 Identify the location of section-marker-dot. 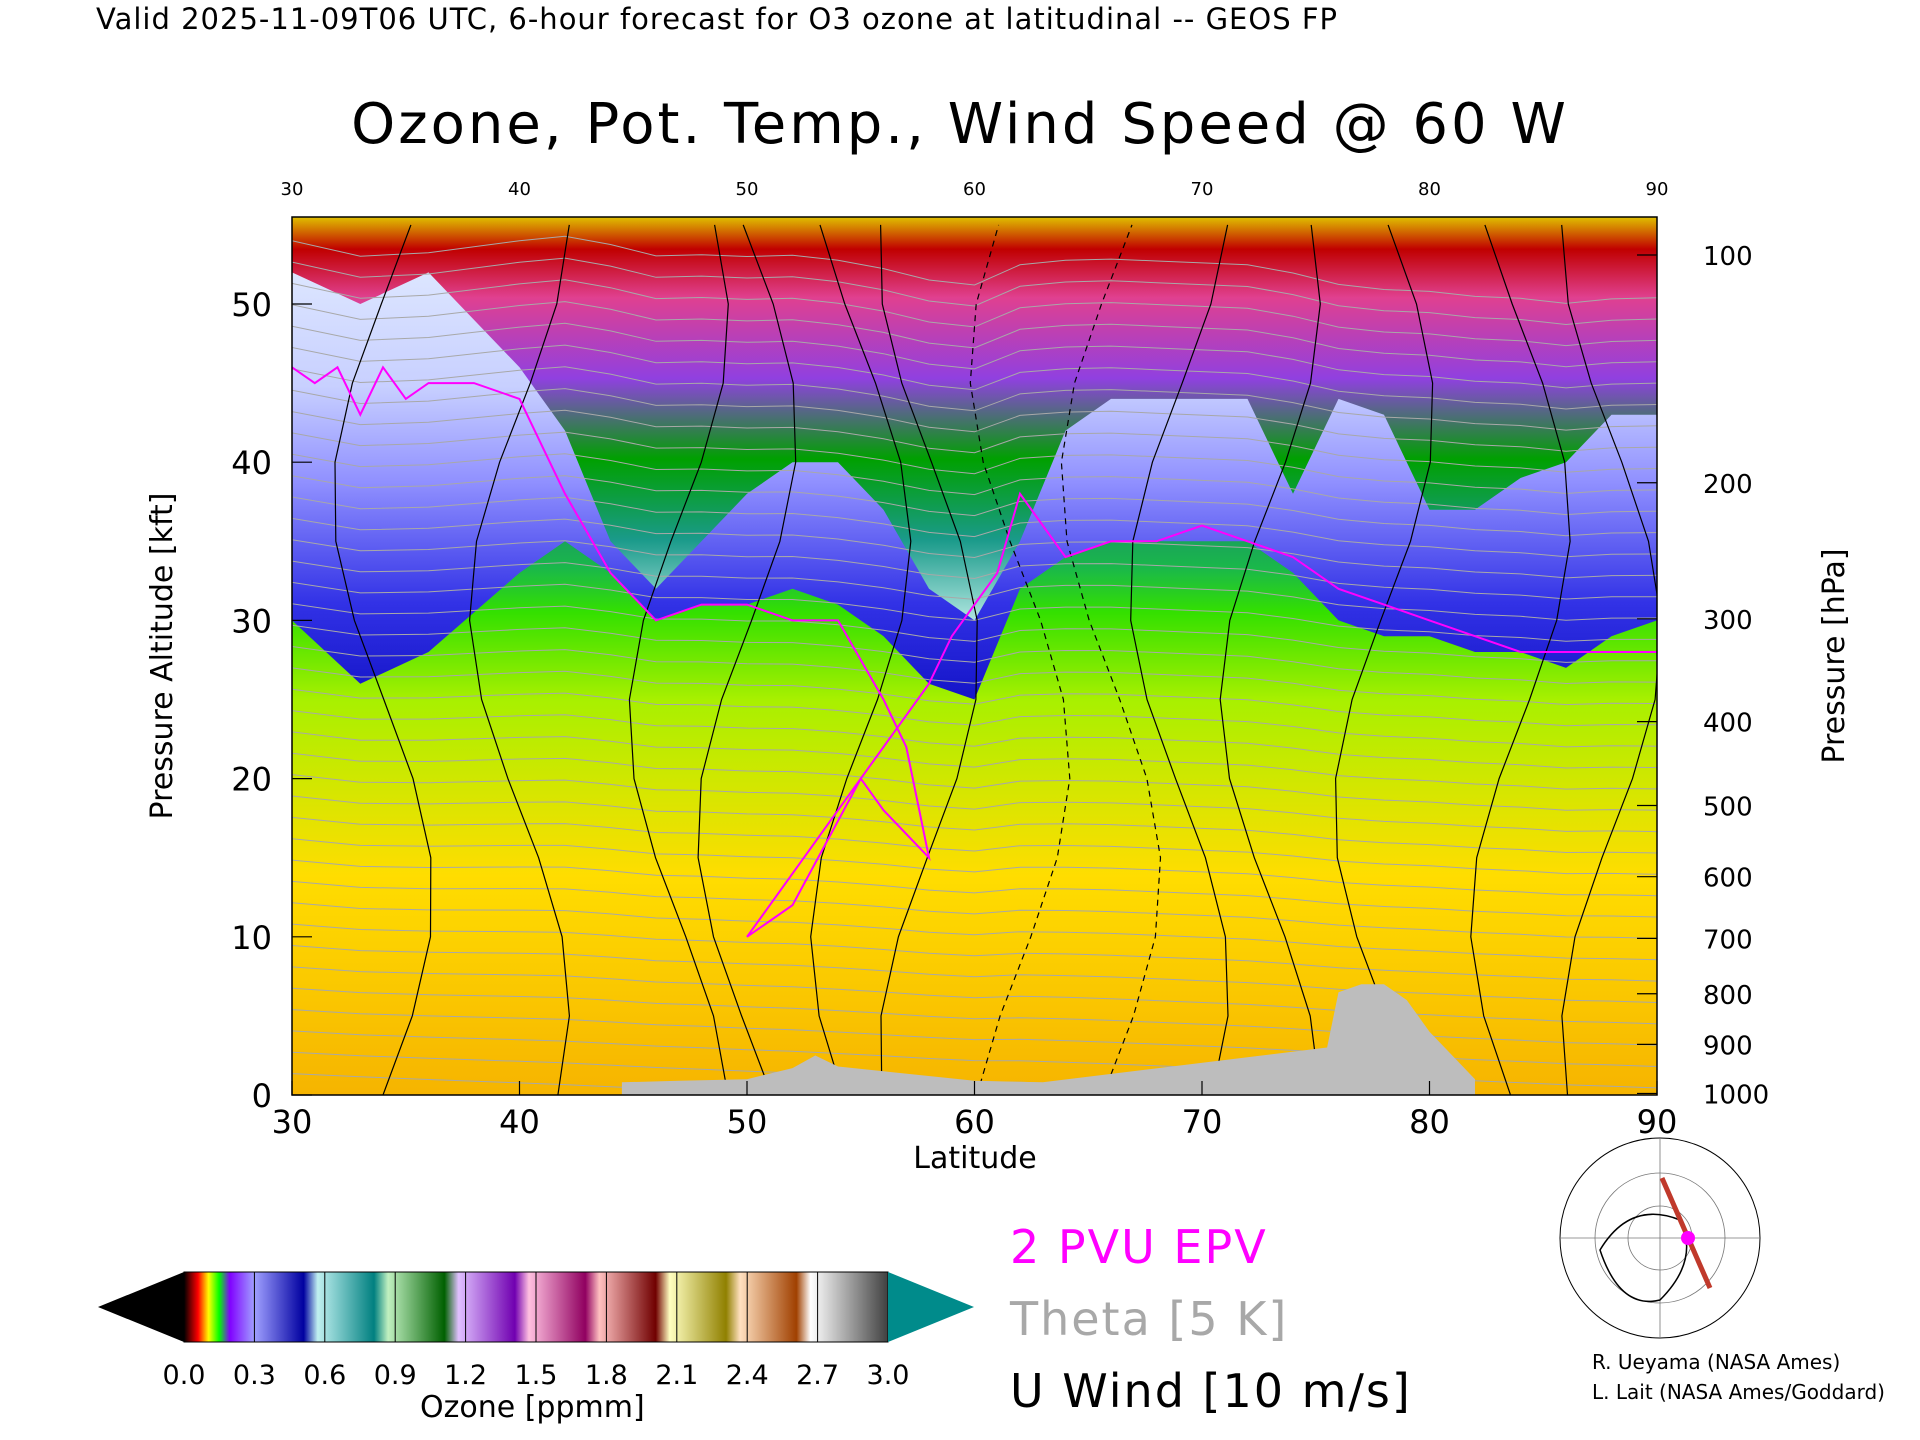
(1688, 1238).